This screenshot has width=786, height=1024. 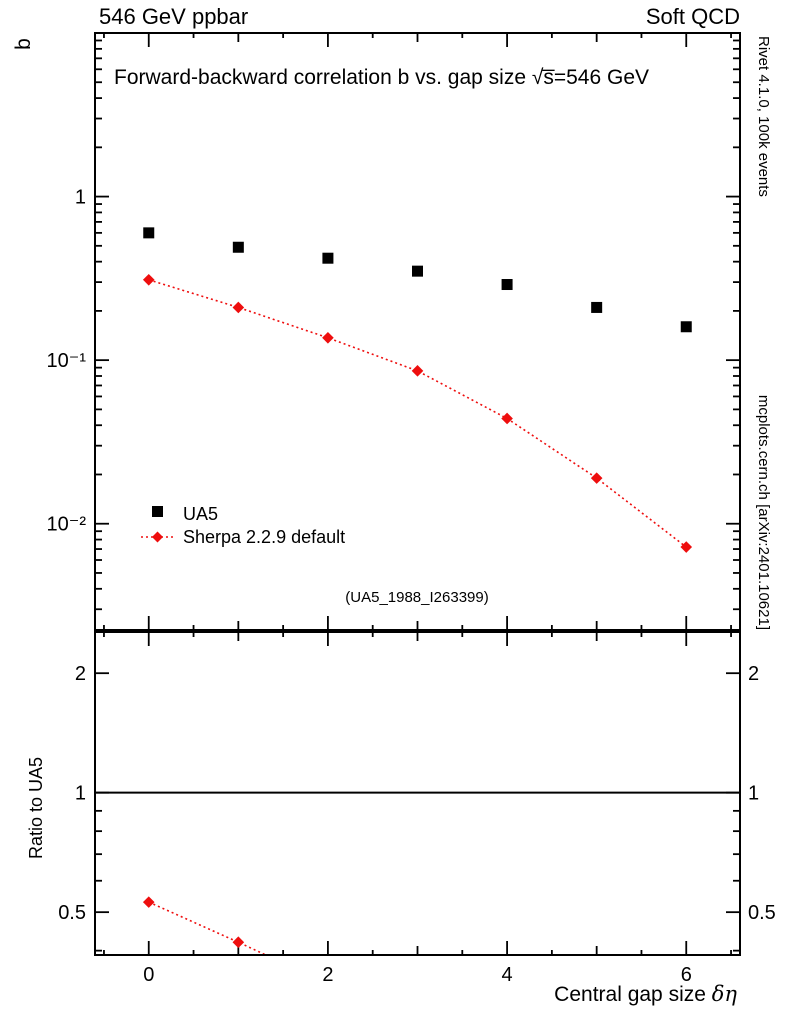 What do you see at coordinates (243, 525) in the screenshot?
I see `legend: UA5 Sherpa 2.2.9 default` at bounding box center [243, 525].